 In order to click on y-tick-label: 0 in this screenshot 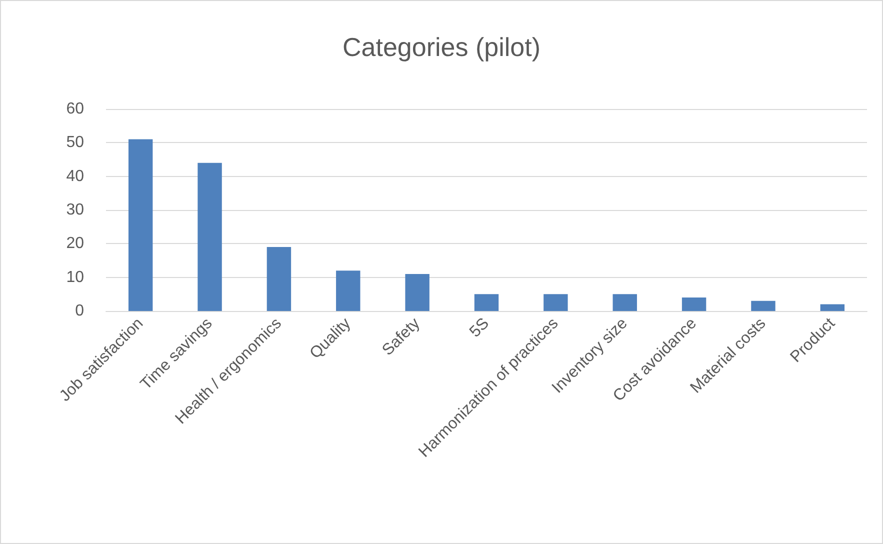, I will do `click(79, 311)`.